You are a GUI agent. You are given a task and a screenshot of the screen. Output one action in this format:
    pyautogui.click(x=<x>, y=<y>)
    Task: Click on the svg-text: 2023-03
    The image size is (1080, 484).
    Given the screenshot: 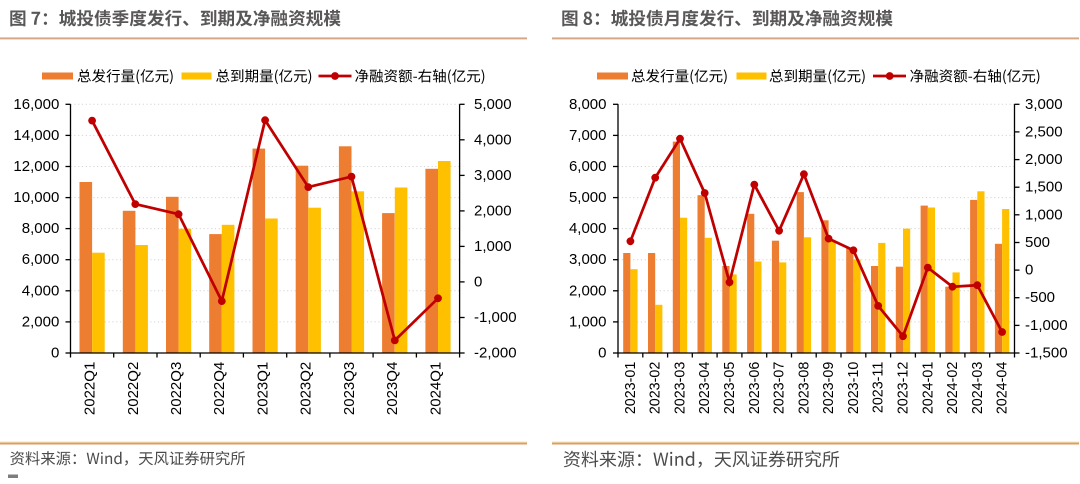 What is the action you would take?
    pyautogui.click(x=681, y=388)
    